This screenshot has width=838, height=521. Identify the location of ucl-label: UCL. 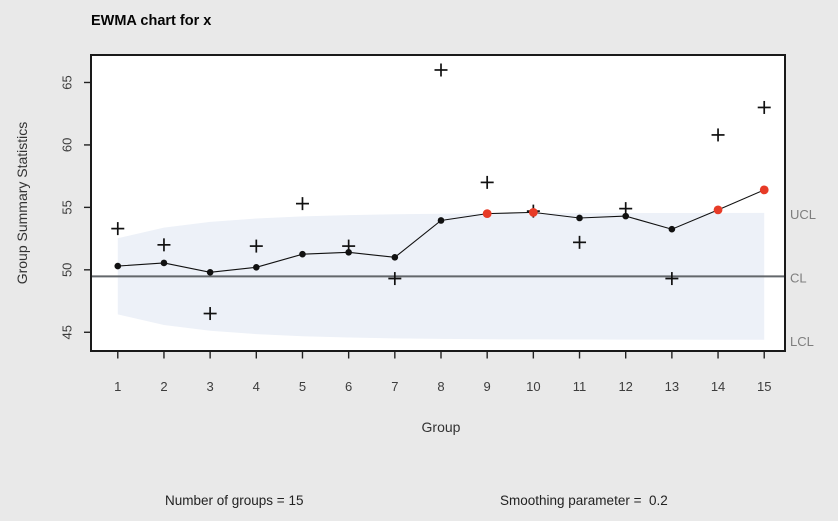
(803, 214).